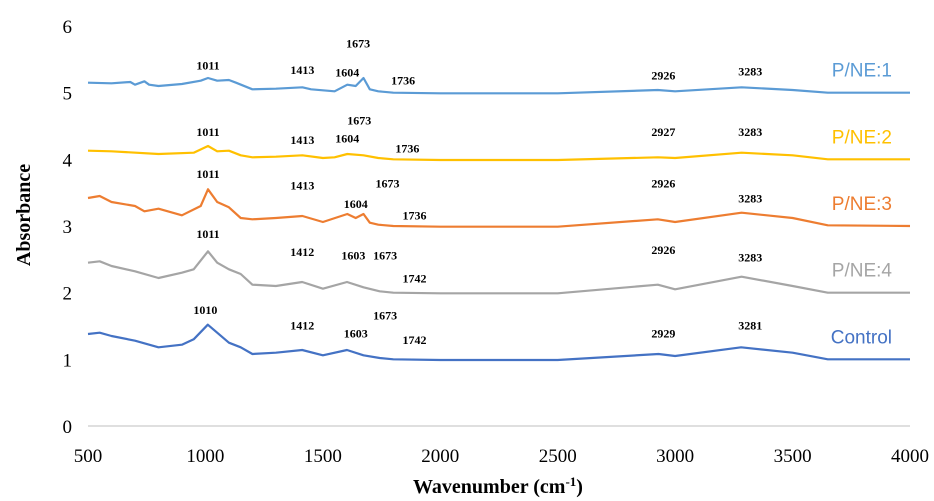  I want to click on x-tick-label: 500, so click(88, 456).